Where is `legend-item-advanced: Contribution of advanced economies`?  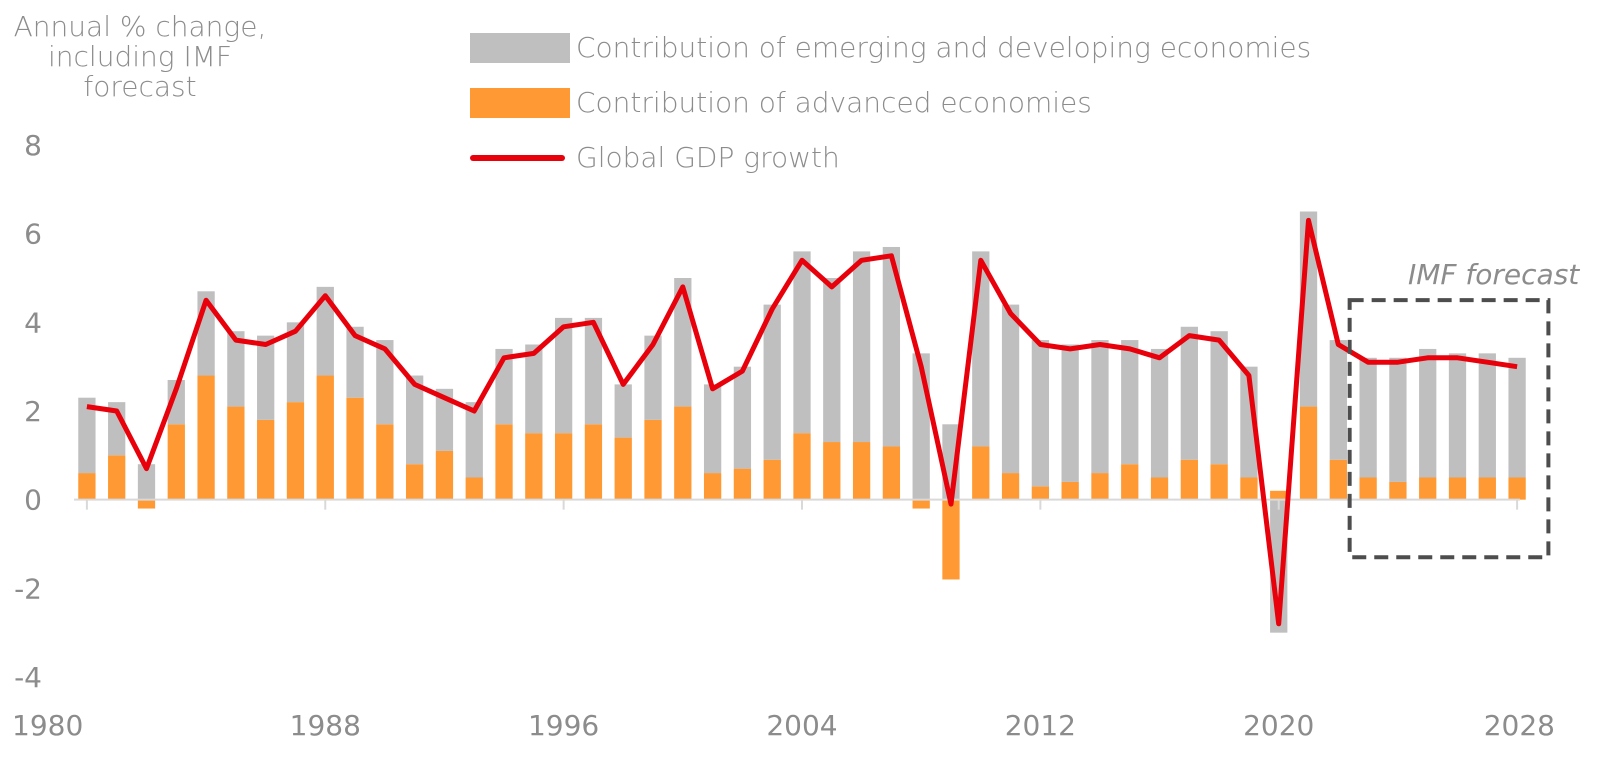
legend-item-advanced: Contribution of advanced economies is located at coordinates (890, 102).